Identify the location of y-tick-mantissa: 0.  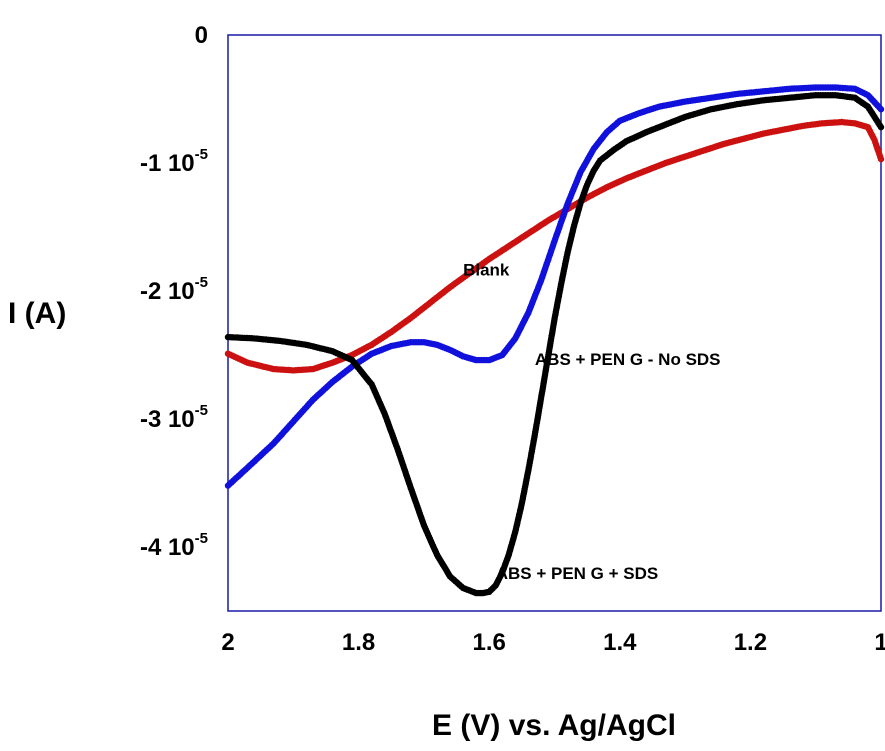
(201, 35).